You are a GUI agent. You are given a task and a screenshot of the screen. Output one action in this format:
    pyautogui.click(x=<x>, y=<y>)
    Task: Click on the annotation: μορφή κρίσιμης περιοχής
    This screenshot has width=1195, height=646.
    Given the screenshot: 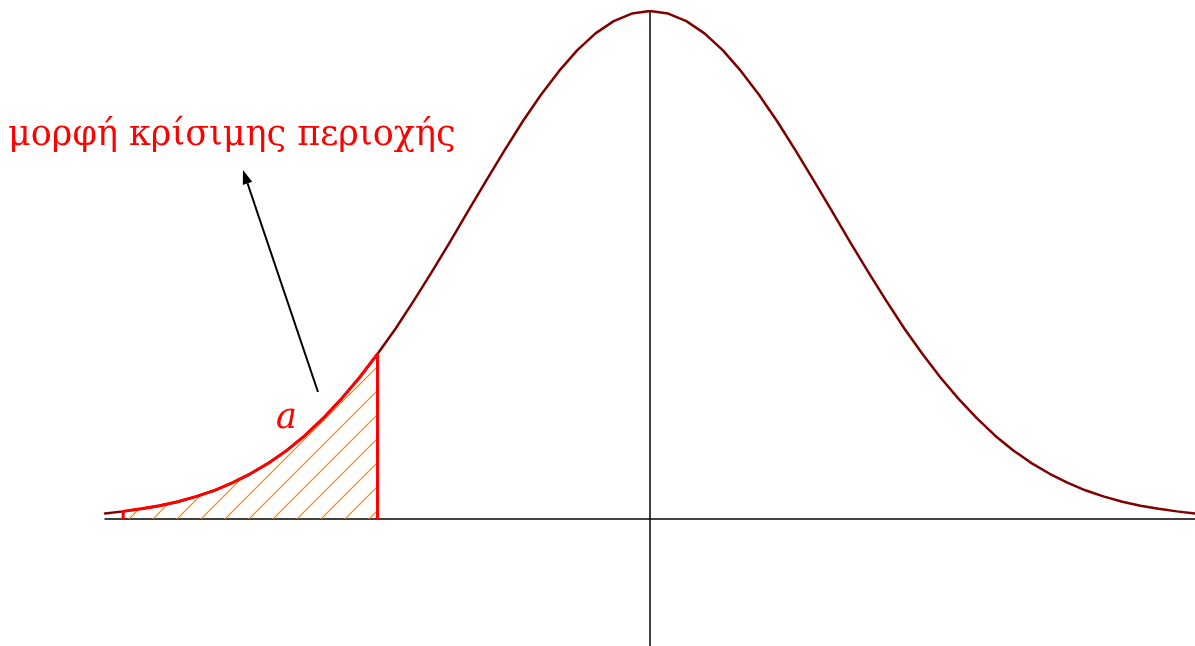 What is the action you would take?
    pyautogui.click(x=232, y=132)
    